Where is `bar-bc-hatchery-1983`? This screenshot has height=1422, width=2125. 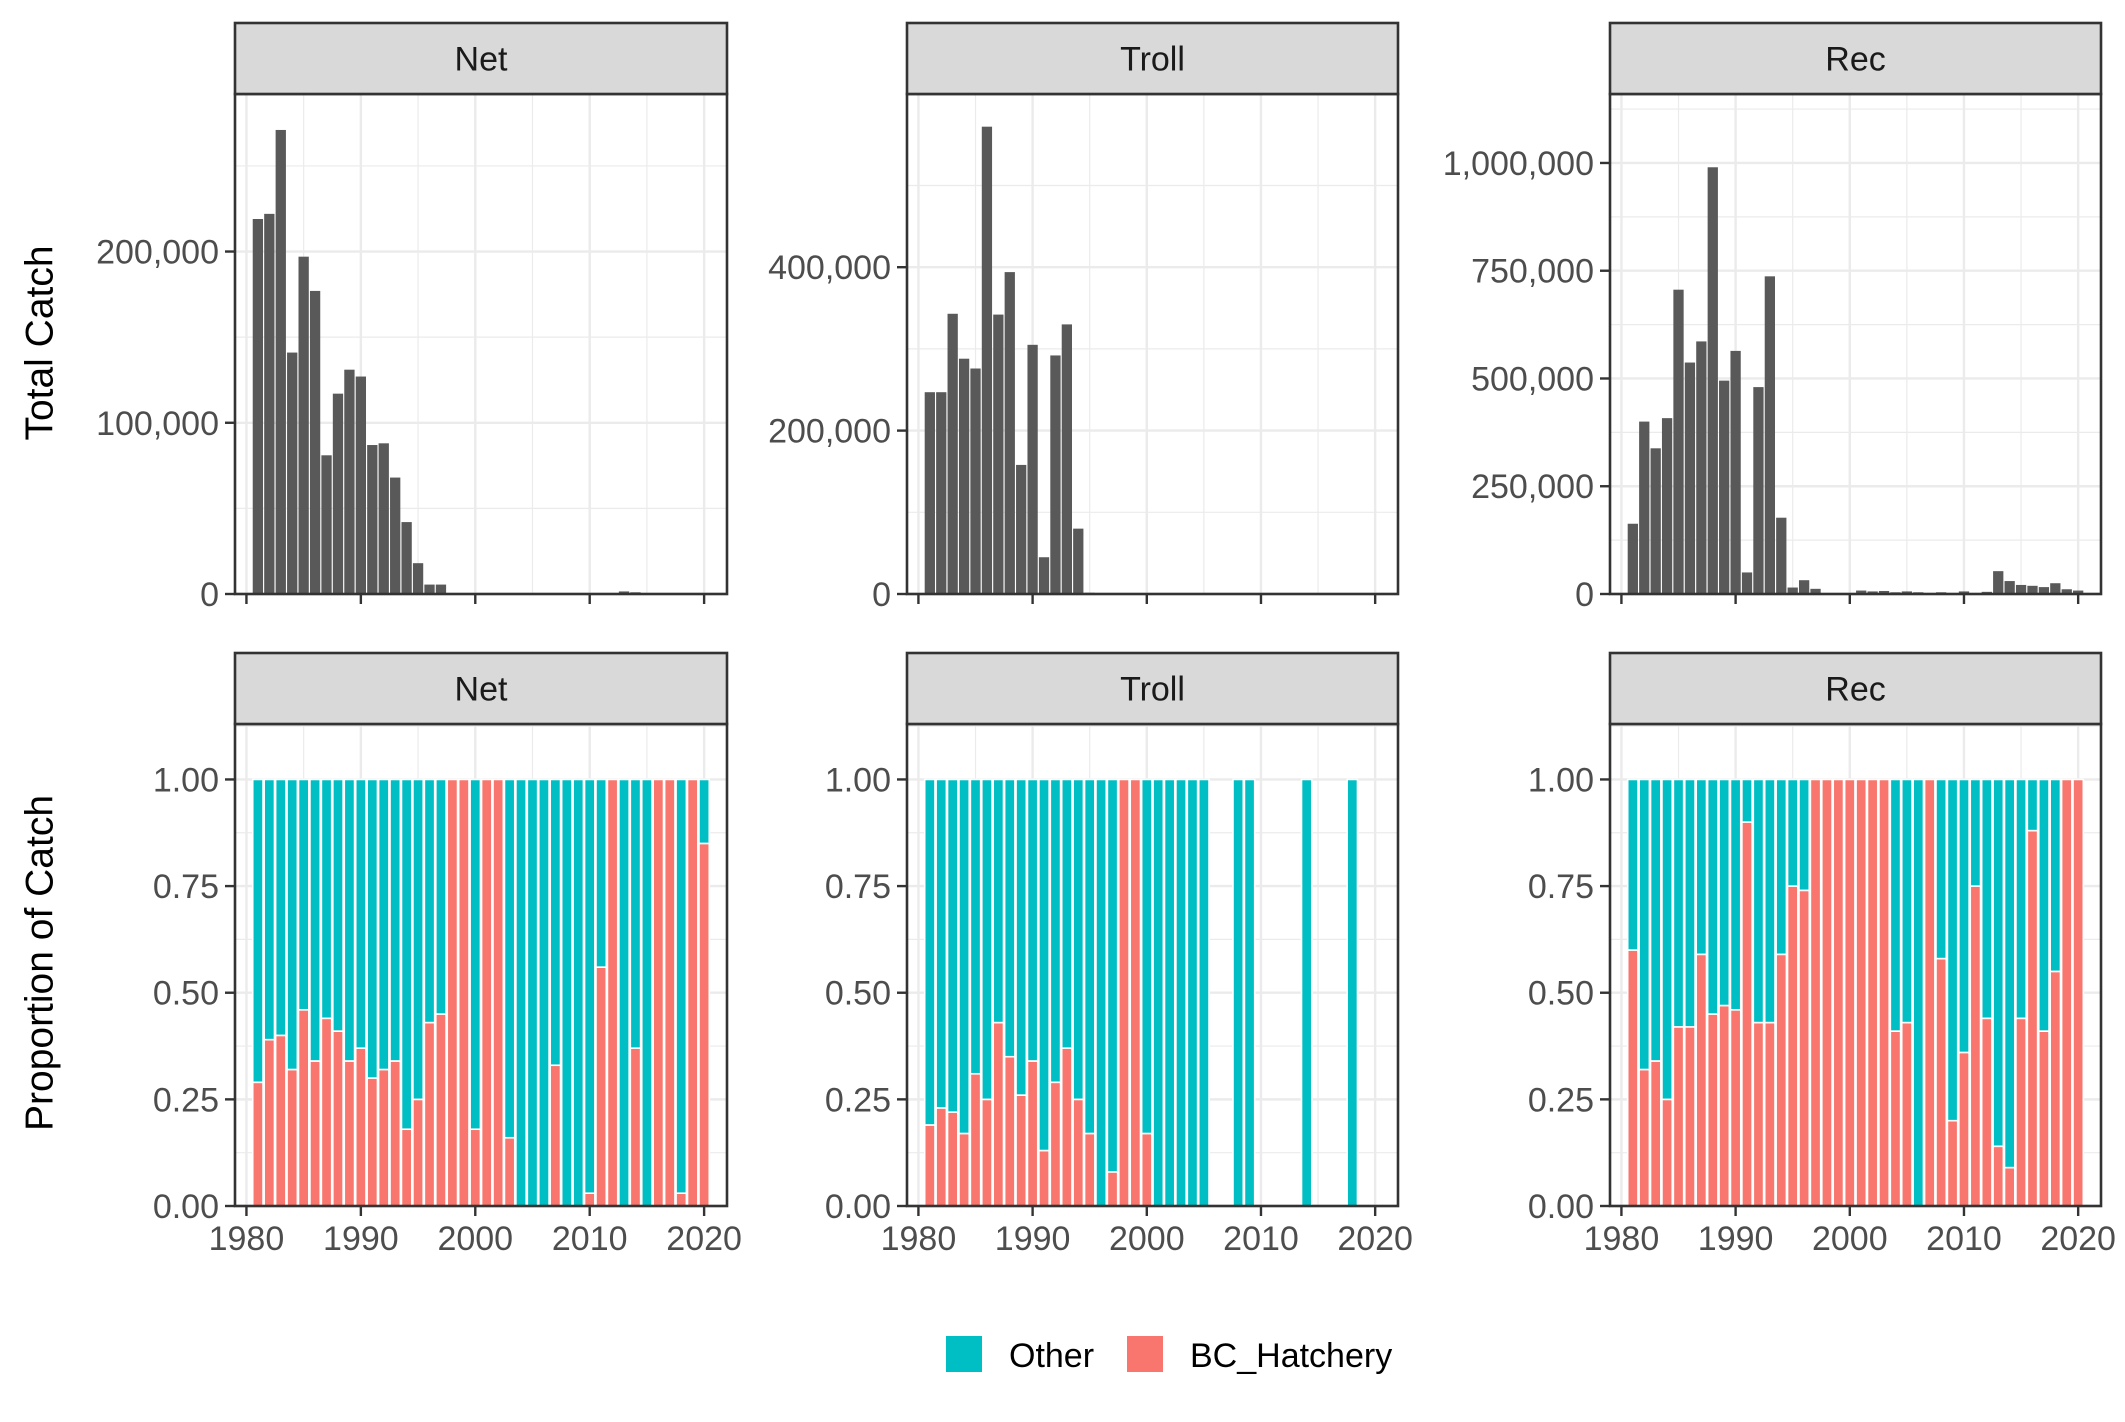
bar-bc-hatchery-1983 is located at coordinates (1655, 1133).